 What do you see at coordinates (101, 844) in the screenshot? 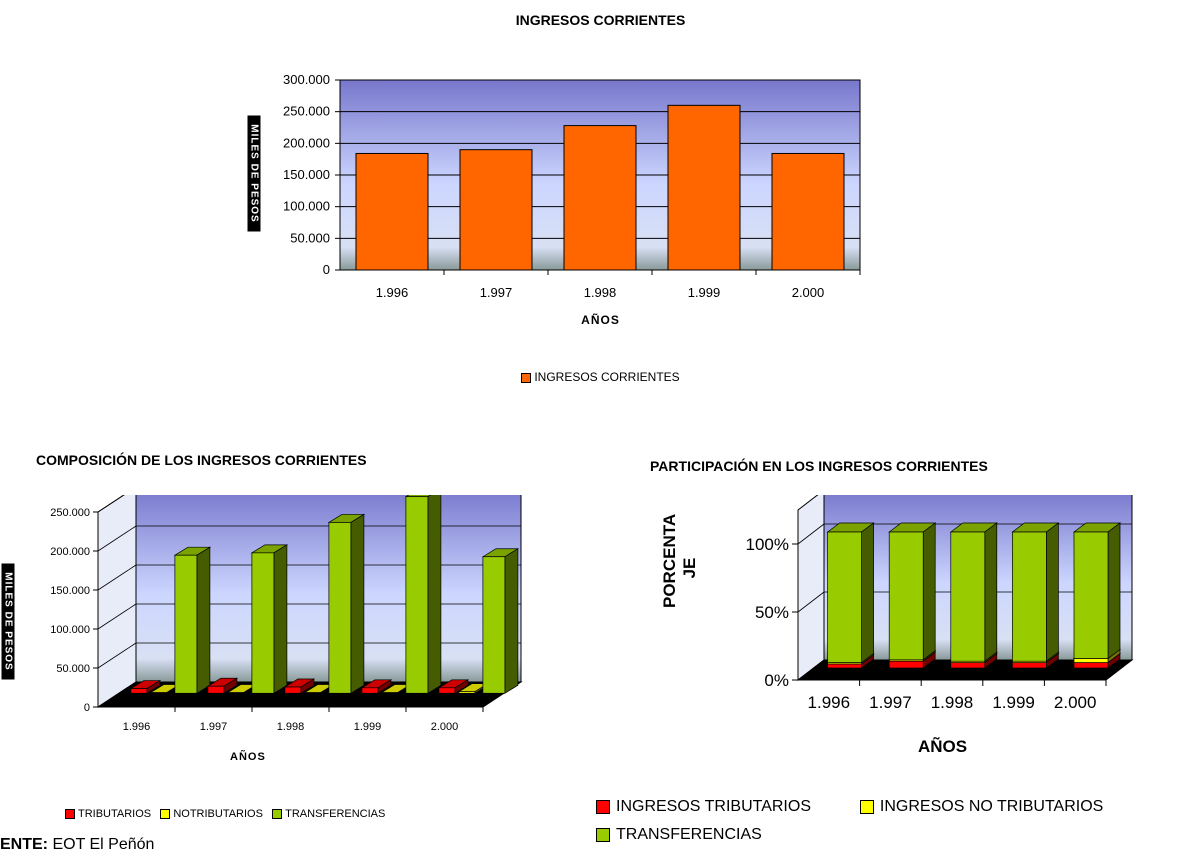
I see `source-text: EOT El Peñón` at bounding box center [101, 844].